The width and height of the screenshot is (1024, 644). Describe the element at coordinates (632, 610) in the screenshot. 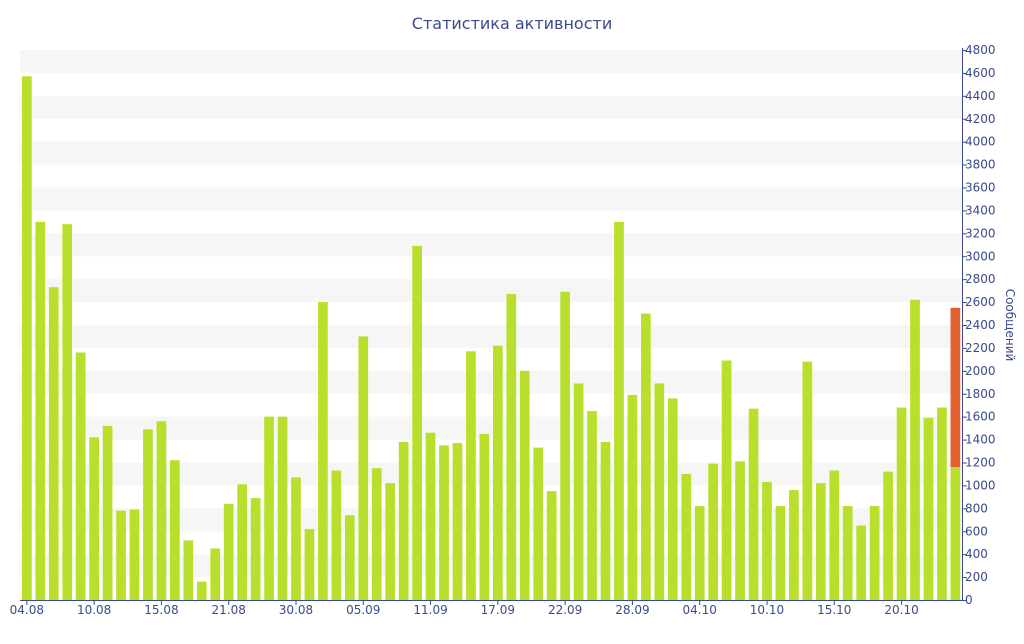

I see `x-tick-label: 28.09` at that location.